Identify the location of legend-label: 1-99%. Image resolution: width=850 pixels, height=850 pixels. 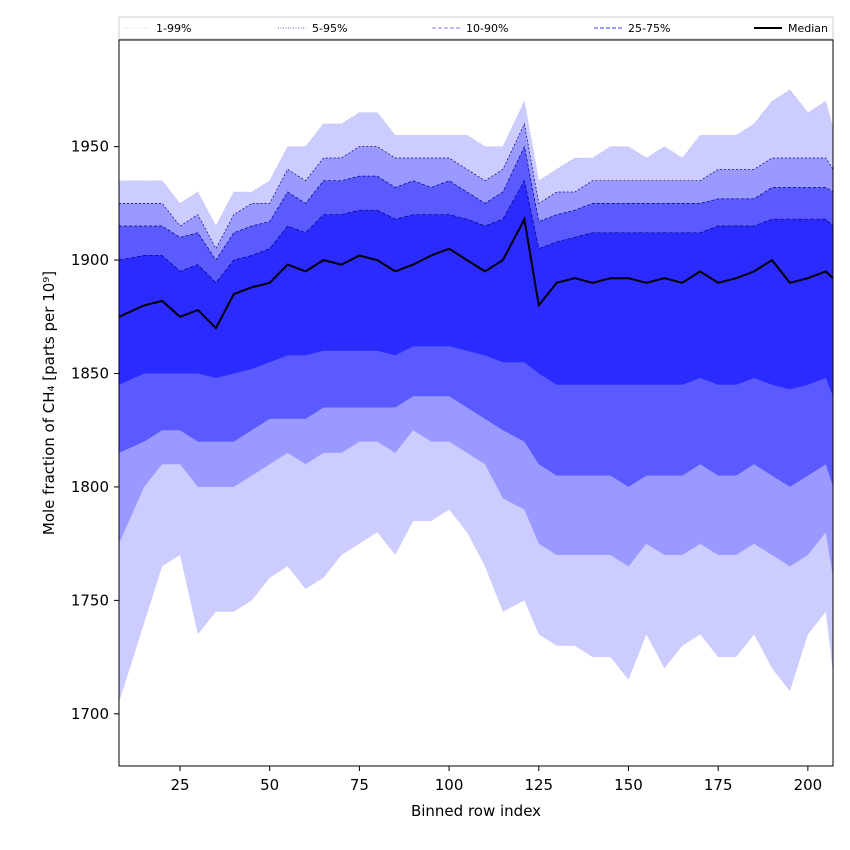
(173, 28).